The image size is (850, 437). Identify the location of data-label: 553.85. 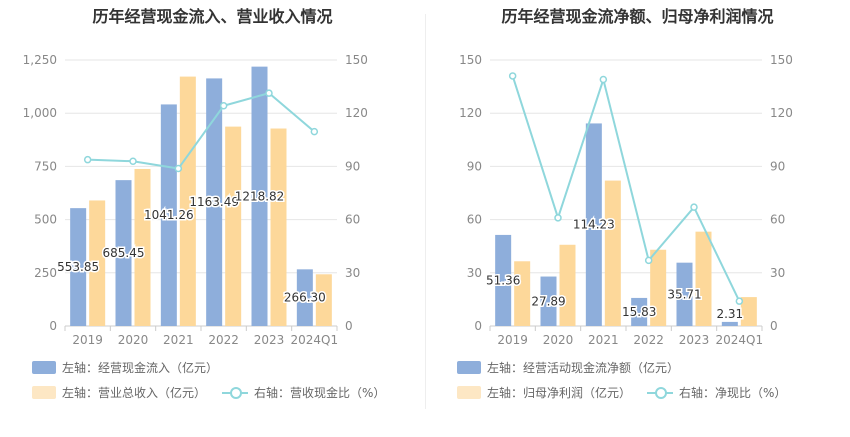
(78, 267).